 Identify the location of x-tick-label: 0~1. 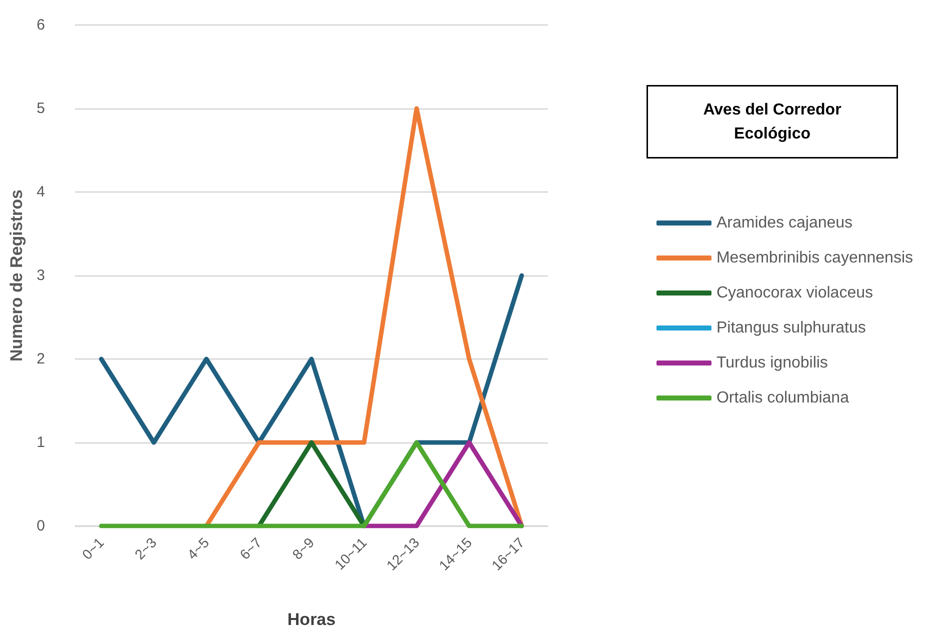
(93, 548).